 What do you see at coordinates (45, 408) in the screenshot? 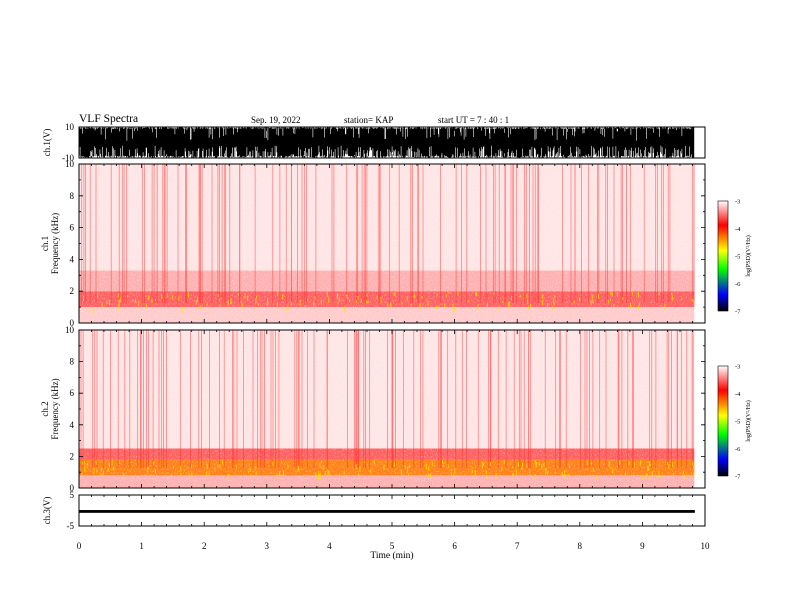
I see `y-axis-channel-label: ch.2` at bounding box center [45, 408].